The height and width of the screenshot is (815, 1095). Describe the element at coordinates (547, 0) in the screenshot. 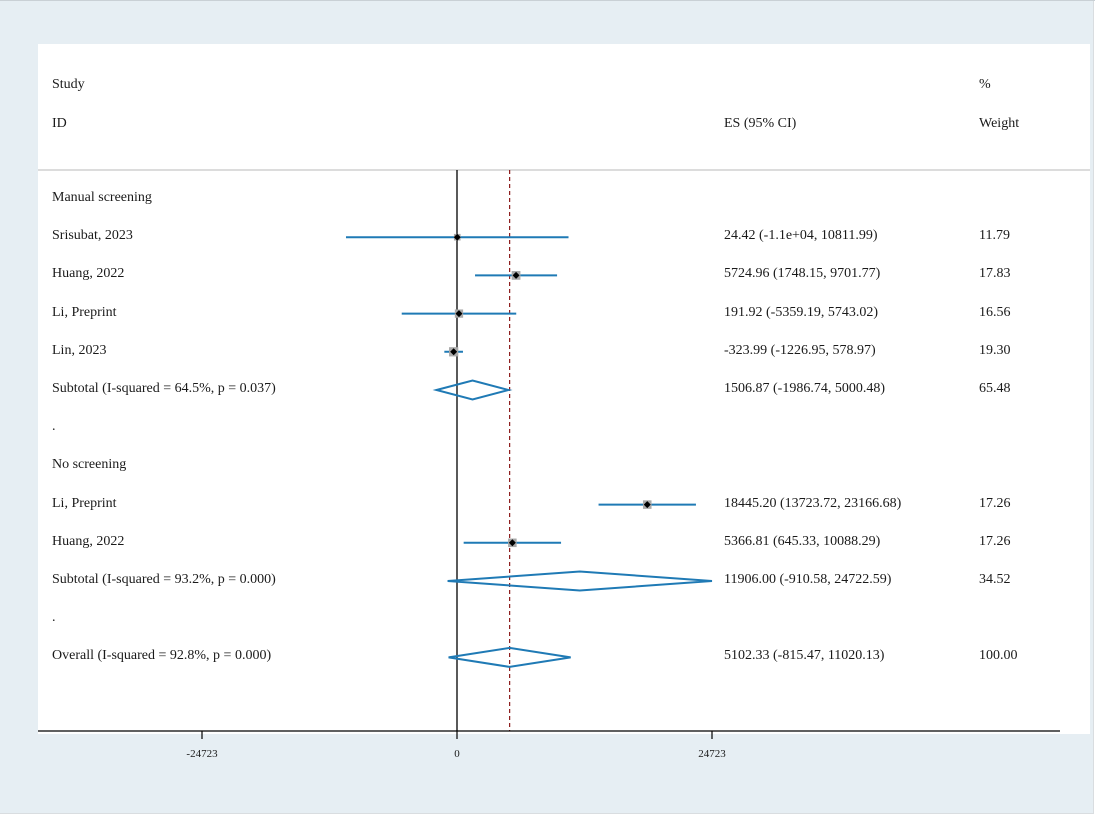

I see `top-border` at that location.